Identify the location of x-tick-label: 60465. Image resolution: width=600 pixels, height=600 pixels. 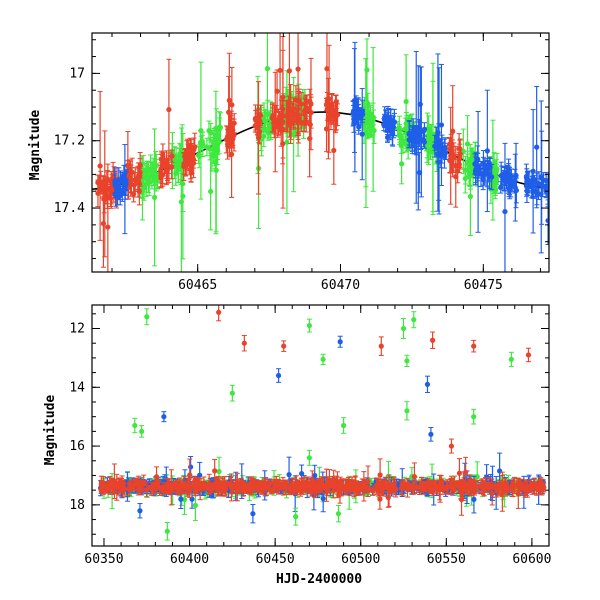
(197, 285).